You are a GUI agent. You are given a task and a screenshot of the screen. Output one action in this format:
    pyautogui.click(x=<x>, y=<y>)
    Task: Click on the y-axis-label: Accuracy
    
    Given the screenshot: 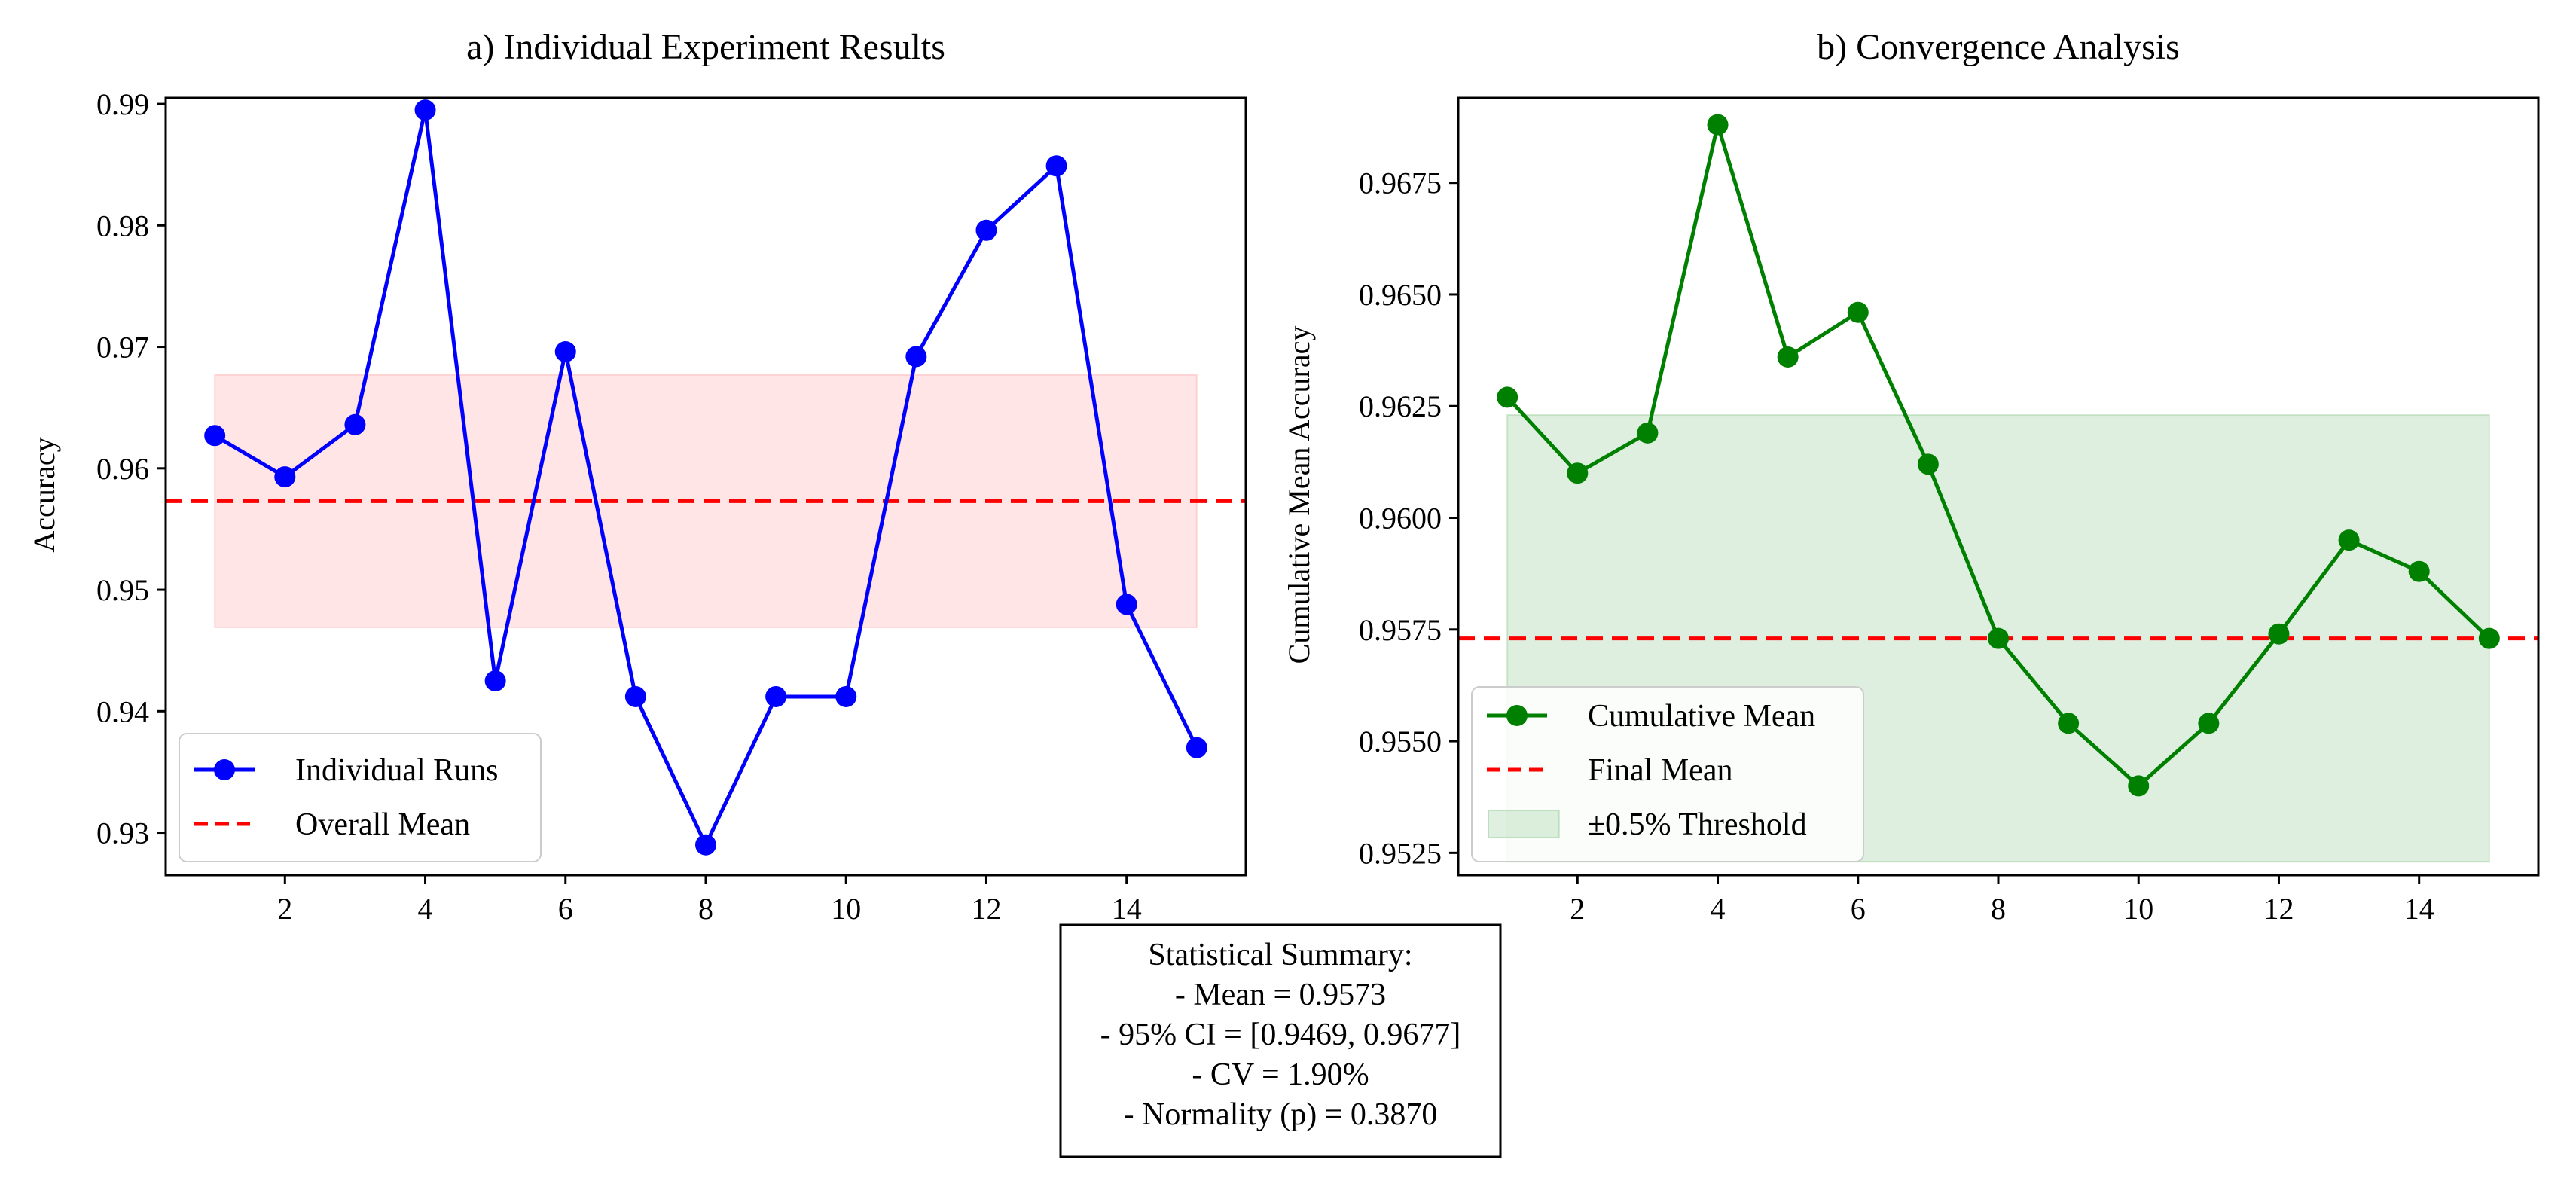 What is the action you would take?
    pyautogui.click(x=44, y=494)
    